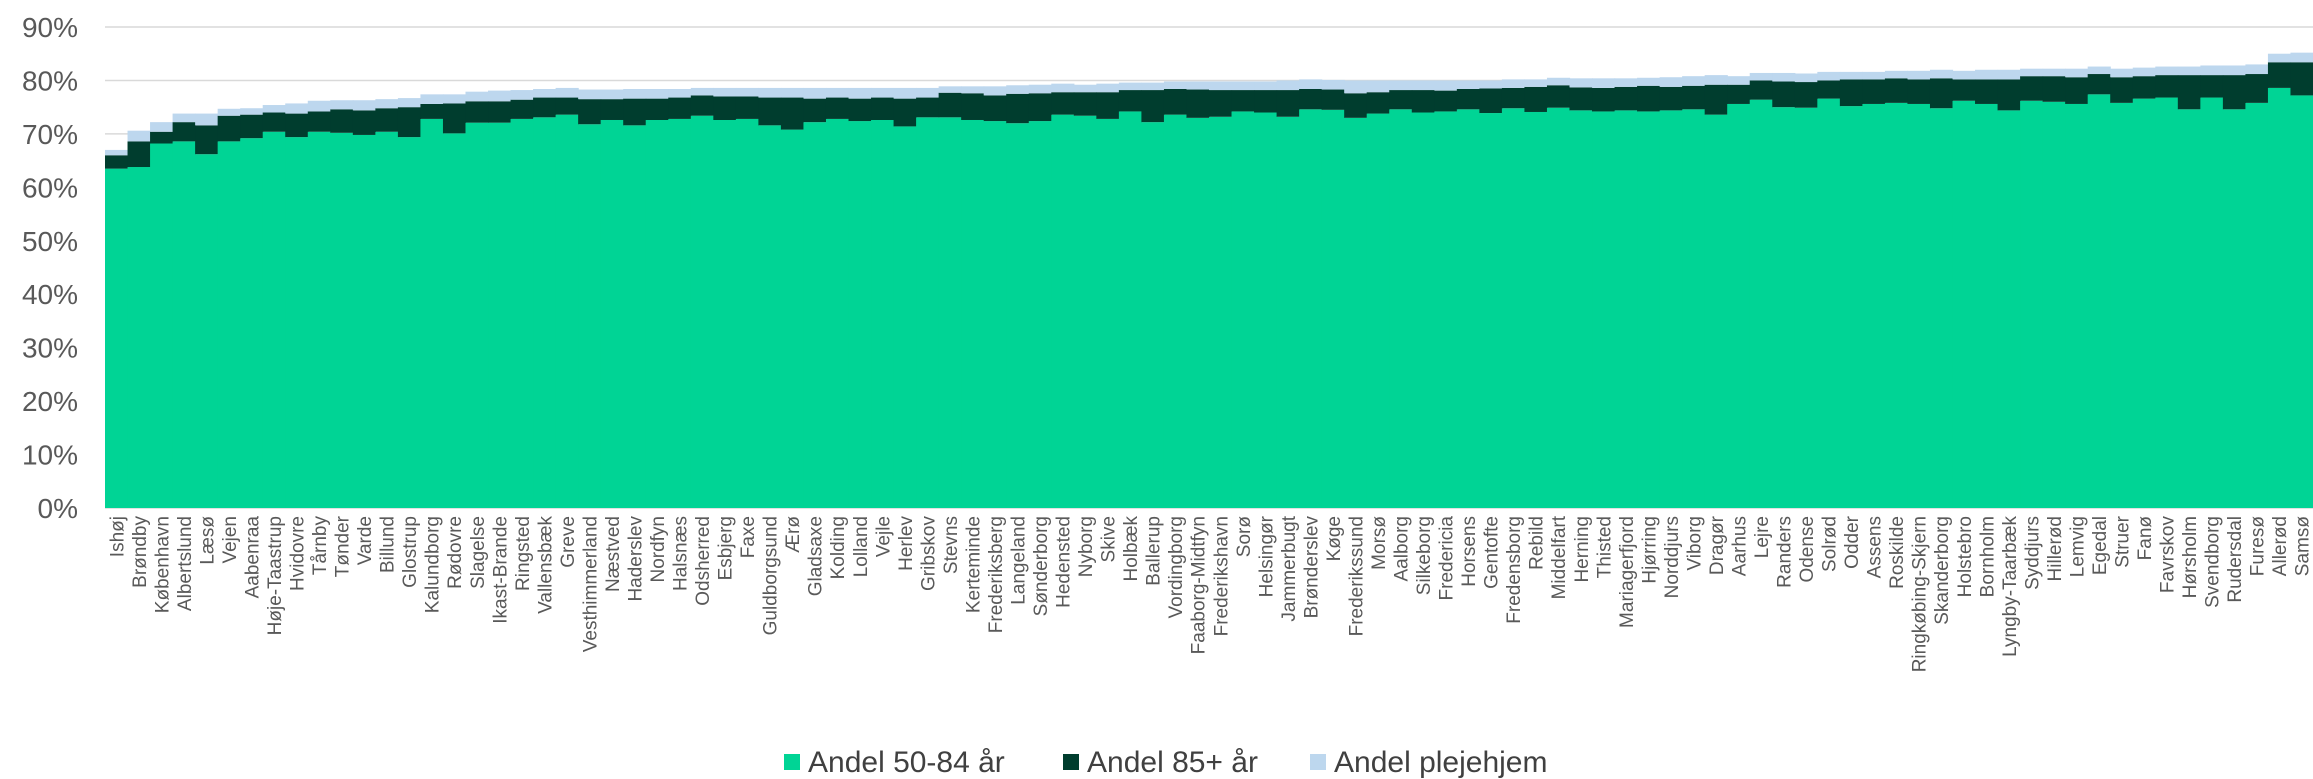  I want to click on x-tick-label: Frederiksberg, so click(996, 574).